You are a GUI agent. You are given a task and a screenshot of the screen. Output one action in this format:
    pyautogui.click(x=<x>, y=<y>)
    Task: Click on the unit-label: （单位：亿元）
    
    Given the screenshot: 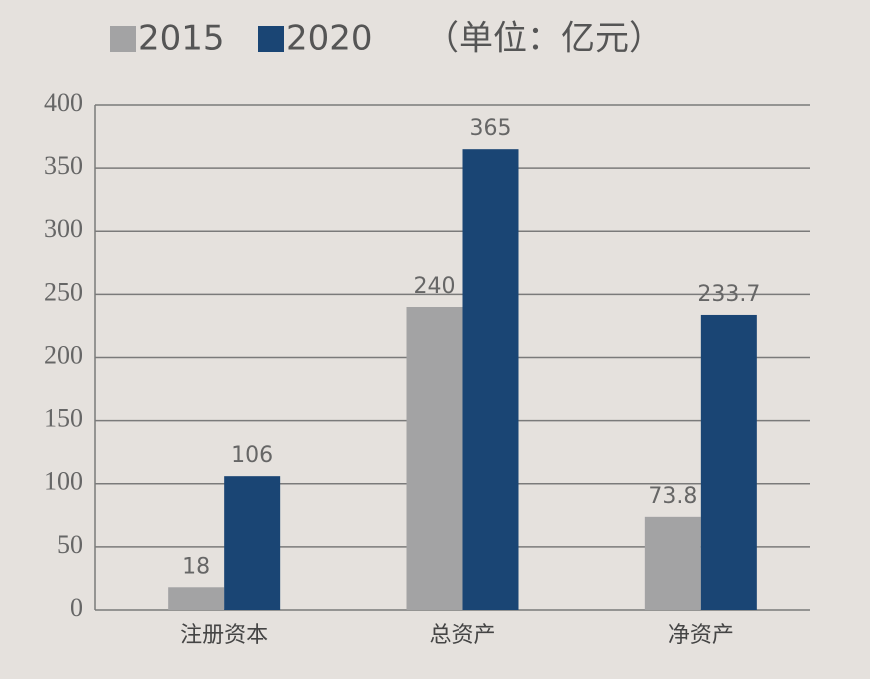 What is the action you would take?
    pyautogui.click(x=544, y=39)
    